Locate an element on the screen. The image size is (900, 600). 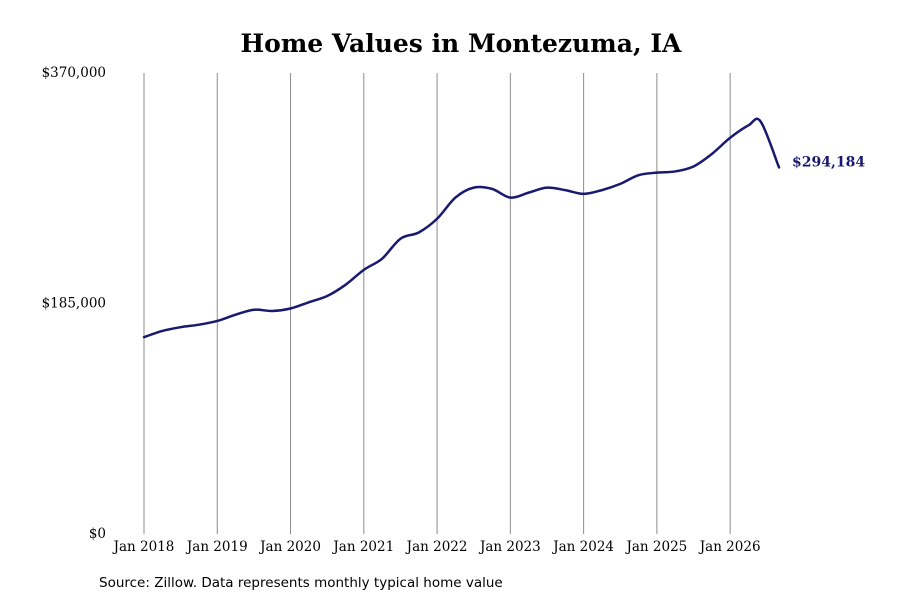
x-tick-label: Jan 2019 is located at coordinates (216, 547).